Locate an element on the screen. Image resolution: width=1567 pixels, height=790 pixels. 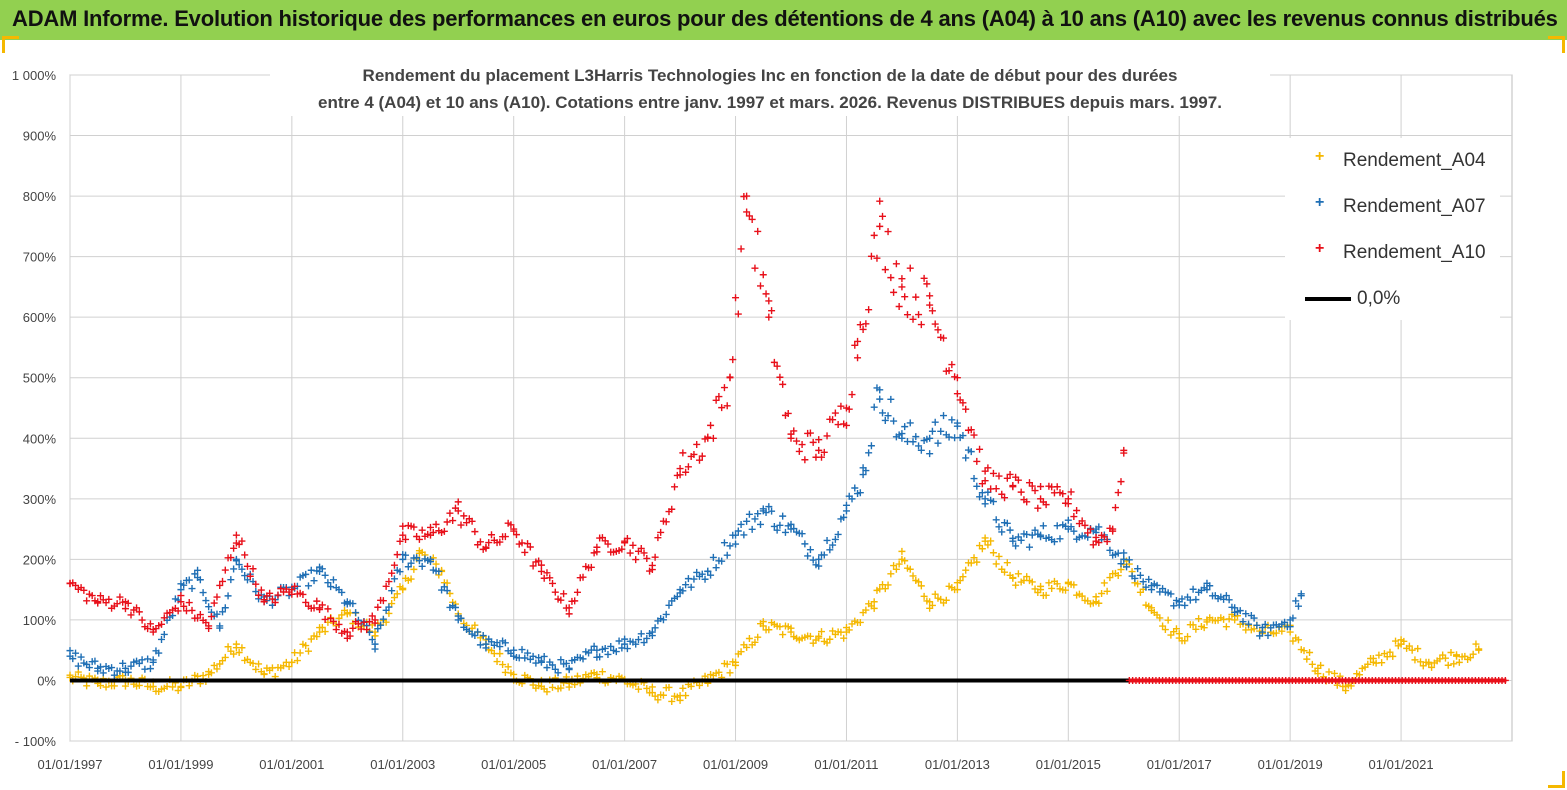
y-tick-label: 700% is located at coordinates (40, 257).